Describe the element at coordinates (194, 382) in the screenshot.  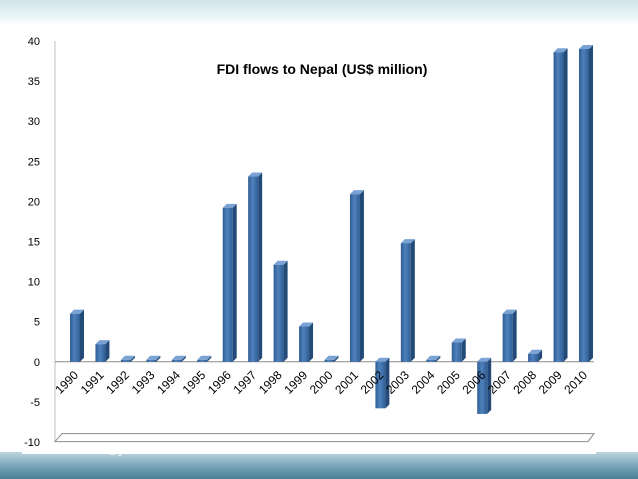
I see `x-tick-label: 1995` at that location.